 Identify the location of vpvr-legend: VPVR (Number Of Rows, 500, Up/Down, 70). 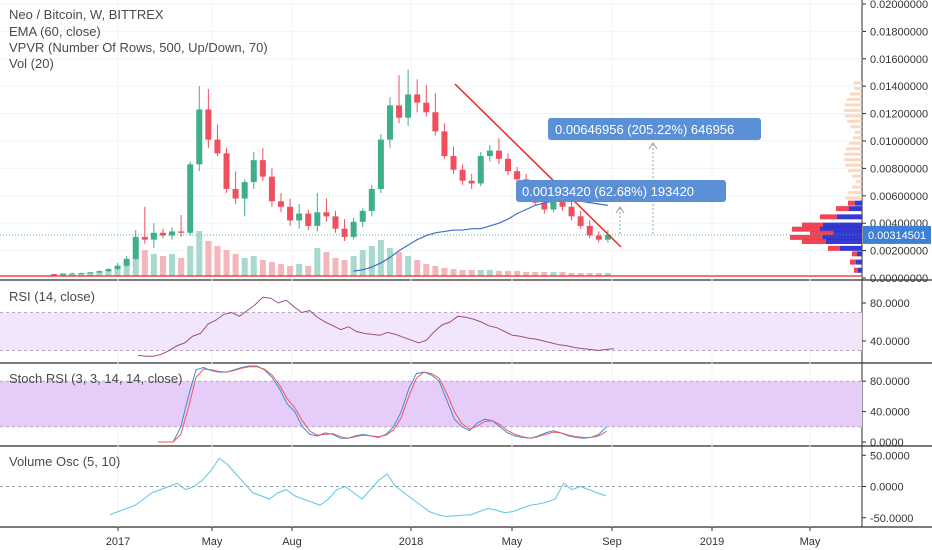
(138, 47).